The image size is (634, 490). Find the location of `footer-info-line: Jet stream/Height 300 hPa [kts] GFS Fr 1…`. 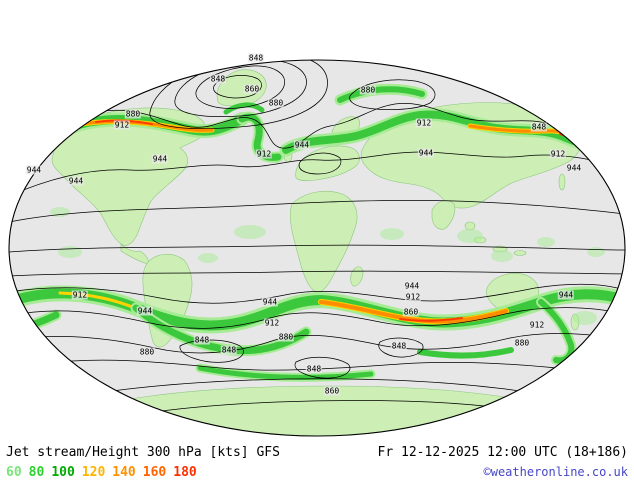

footer-info-line: Jet stream/Height 300 hPa [kts] GFS Fr 1… is located at coordinates (317, 452).